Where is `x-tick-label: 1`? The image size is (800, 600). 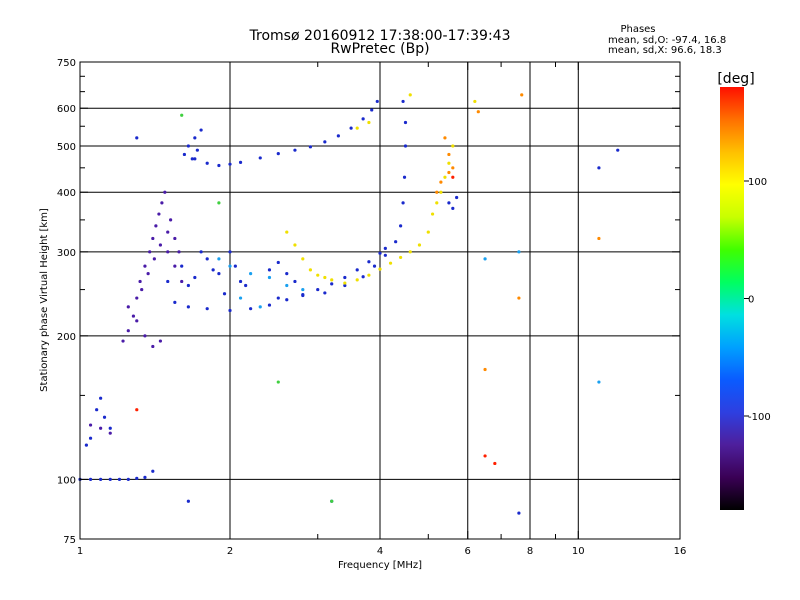 x-tick-label: 1 is located at coordinates (80, 551).